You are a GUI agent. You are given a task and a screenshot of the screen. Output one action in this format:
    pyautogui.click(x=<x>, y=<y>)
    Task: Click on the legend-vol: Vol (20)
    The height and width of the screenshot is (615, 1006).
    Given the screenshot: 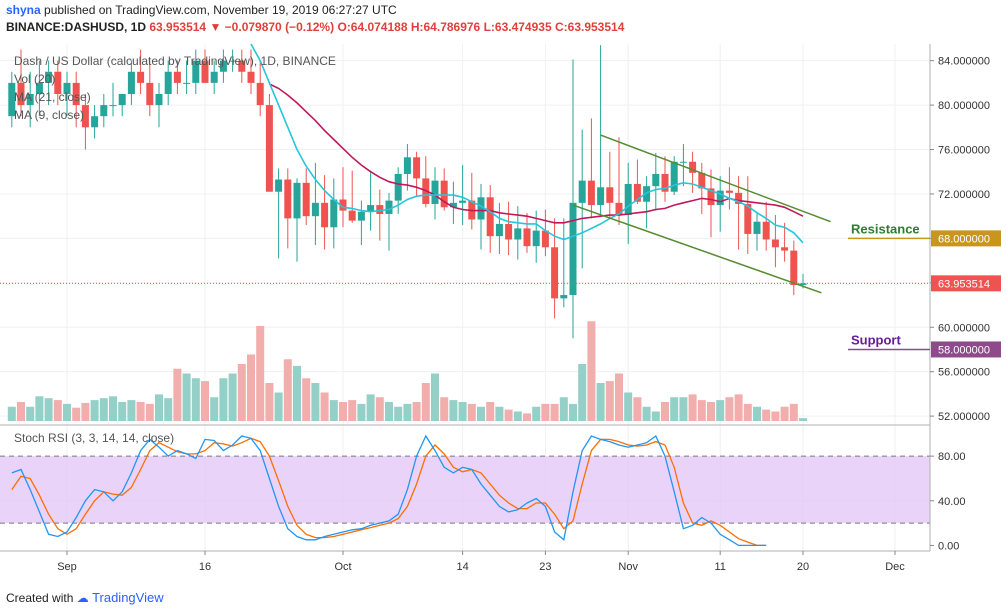 What is the action you would take?
    pyautogui.click(x=35, y=79)
    